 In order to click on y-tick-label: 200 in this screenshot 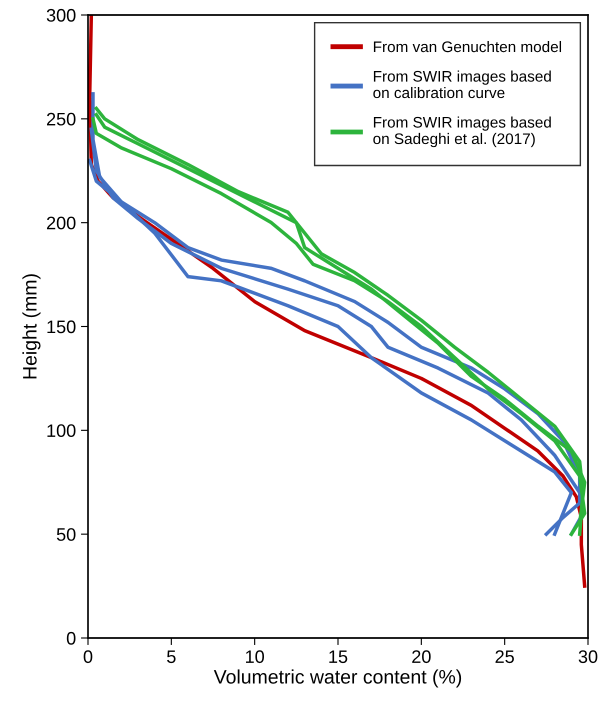, I will do `click(61, 223)`.